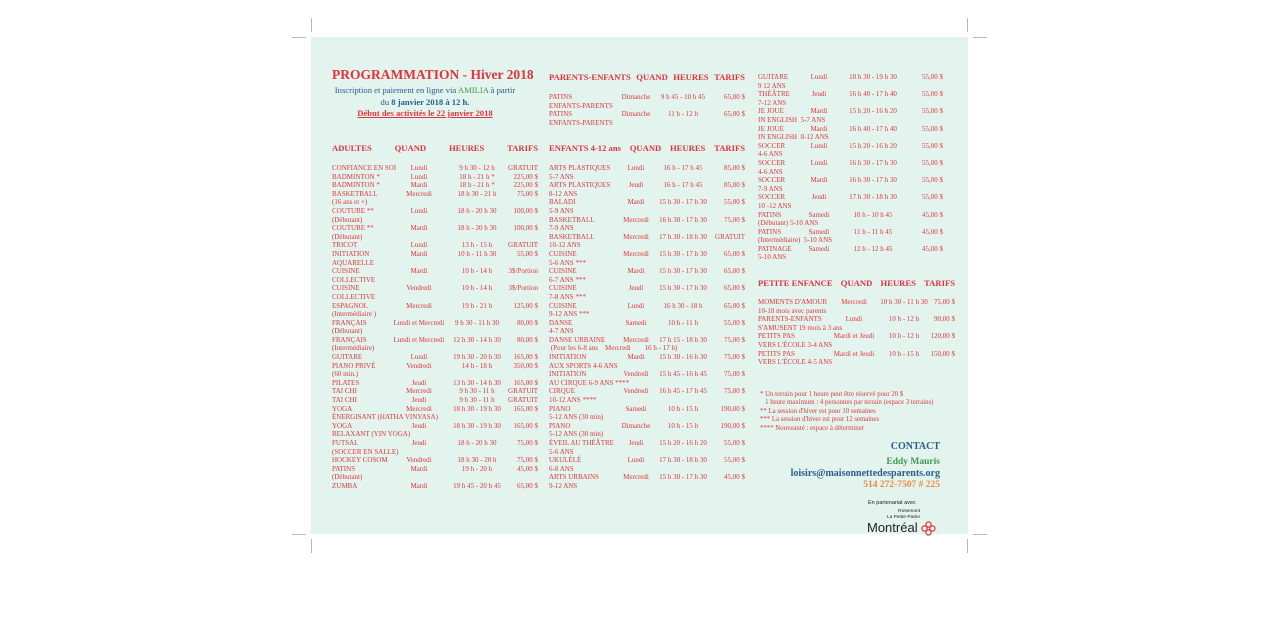  Describe the element at coordinates (345, 374) in the screenshot. I see `activity-detail: (60 min.)` at that location.